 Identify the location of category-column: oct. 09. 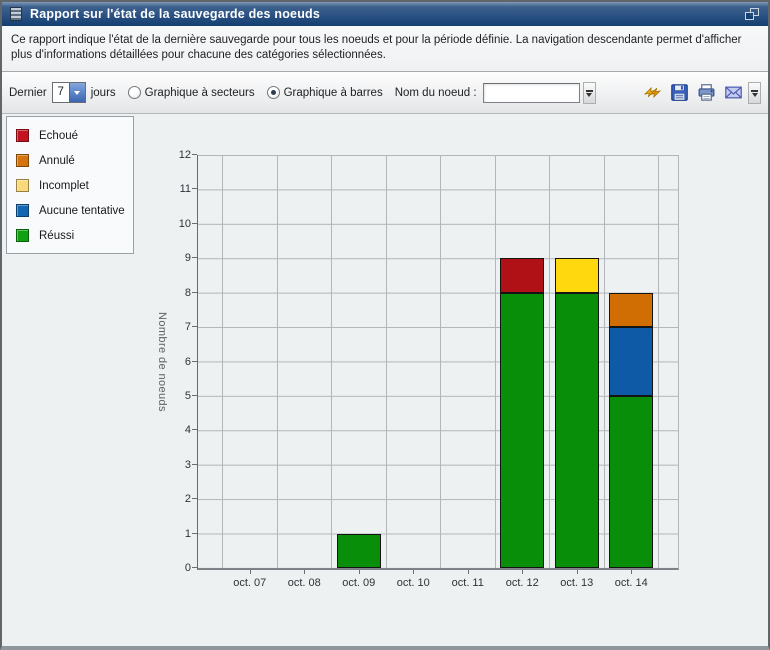
(359, 372).